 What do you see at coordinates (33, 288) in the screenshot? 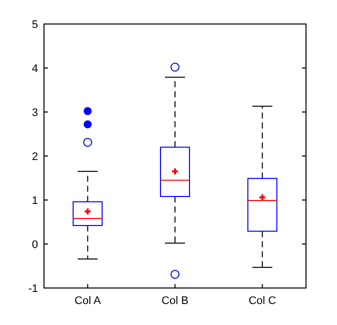
I see `y-tick-label: -1` at bounding box center [33, 288].